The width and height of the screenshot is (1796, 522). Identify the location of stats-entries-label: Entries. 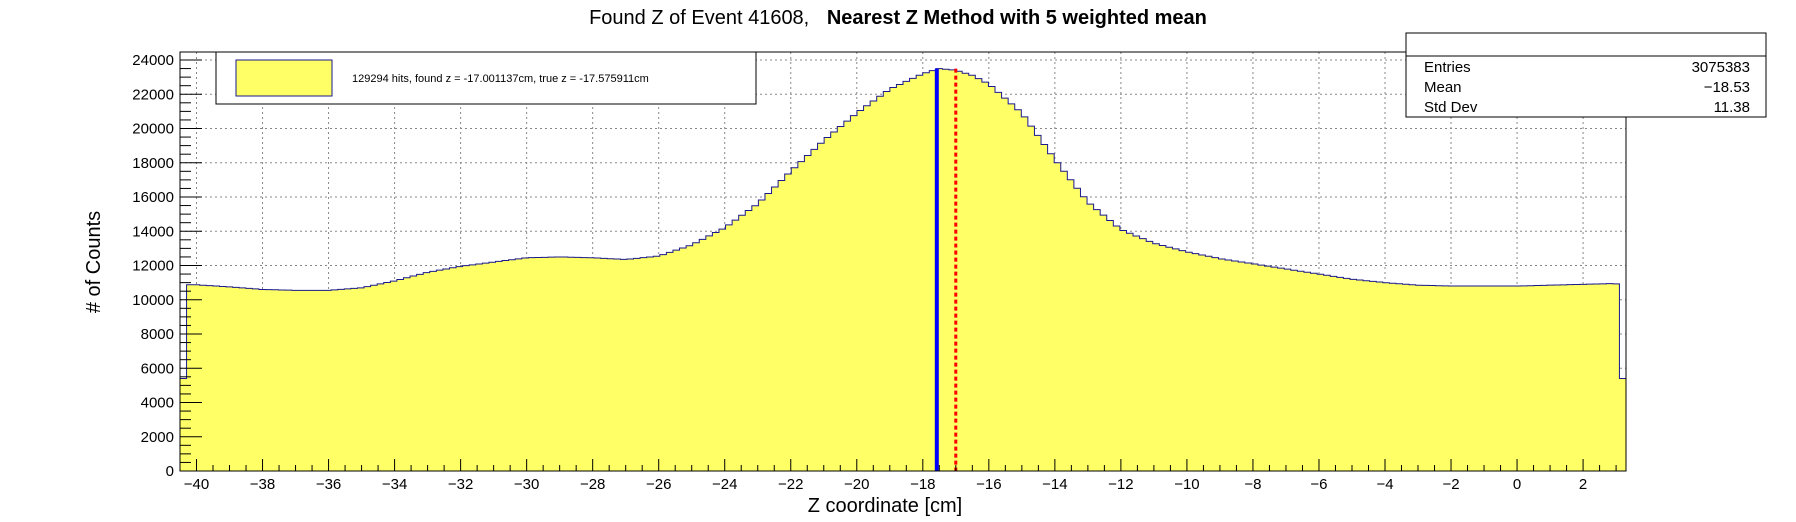
(1447, 67).